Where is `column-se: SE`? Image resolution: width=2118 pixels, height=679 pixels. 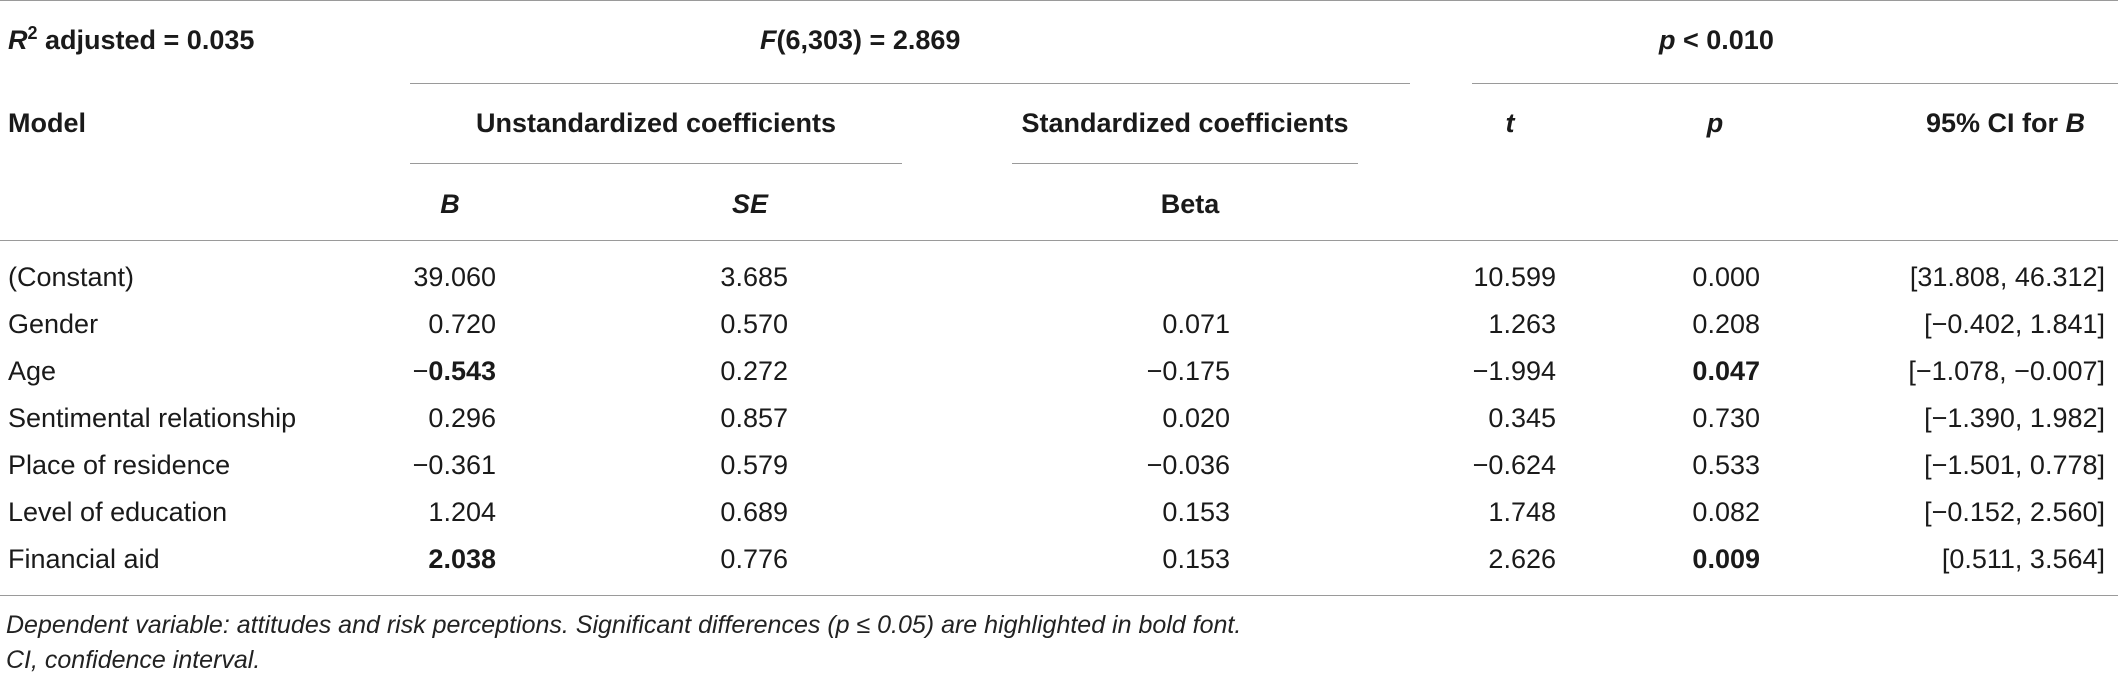 column-se: SE is located at coordinates (750, 204).